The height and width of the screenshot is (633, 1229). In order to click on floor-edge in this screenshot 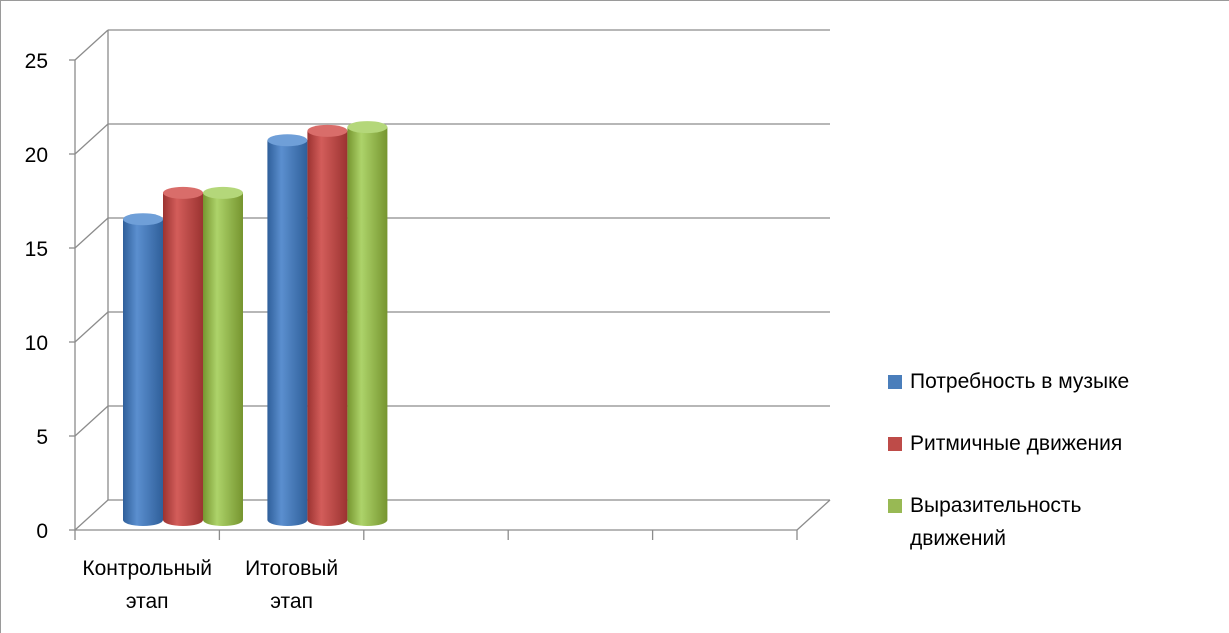, I will do `click(813, 515)`.